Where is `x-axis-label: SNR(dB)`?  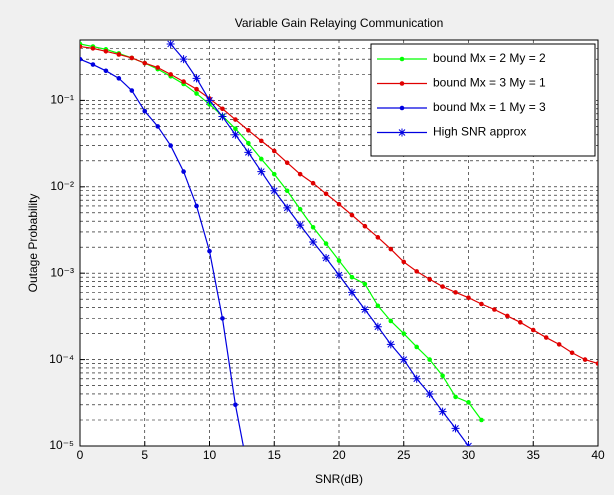
x-axis-label: SNR(dB) is located at coordinates (339, 479).